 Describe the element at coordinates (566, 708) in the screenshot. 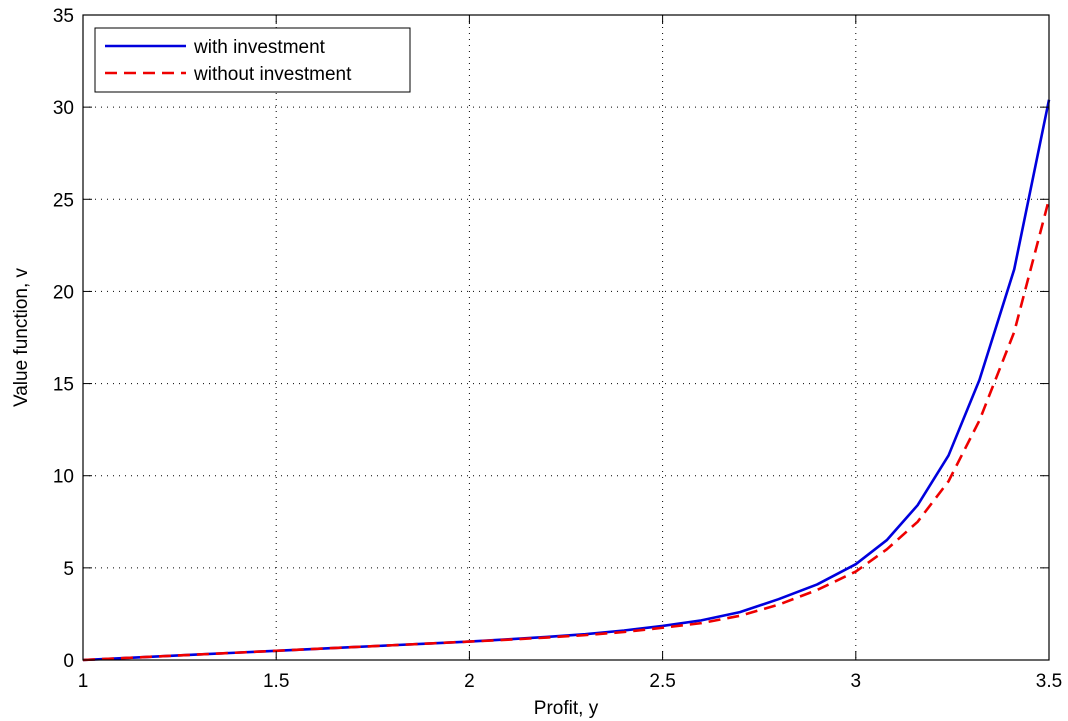

I see `x-axis-label: Profit, y` at that location.